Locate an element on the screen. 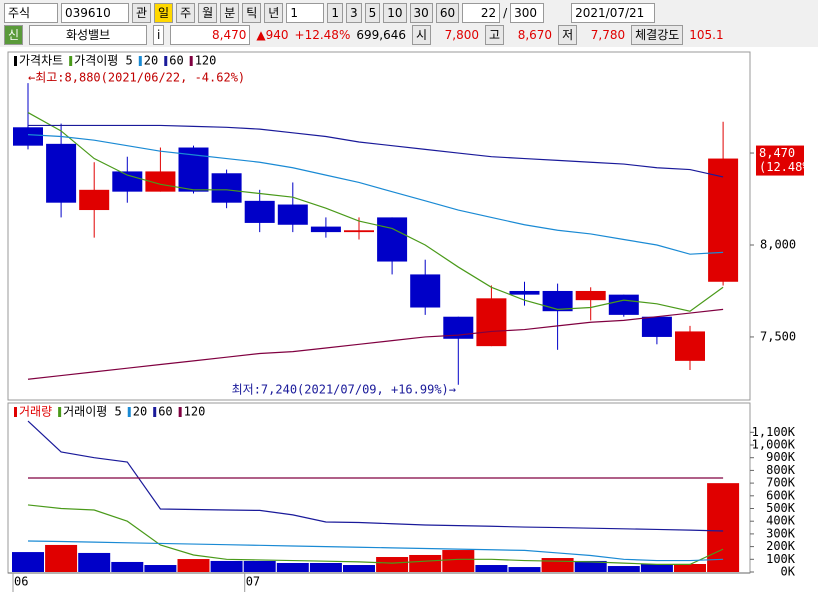 The height and width of the screenshot is (594, 818). minute-button: 5 is located at coordinates (372, 13).